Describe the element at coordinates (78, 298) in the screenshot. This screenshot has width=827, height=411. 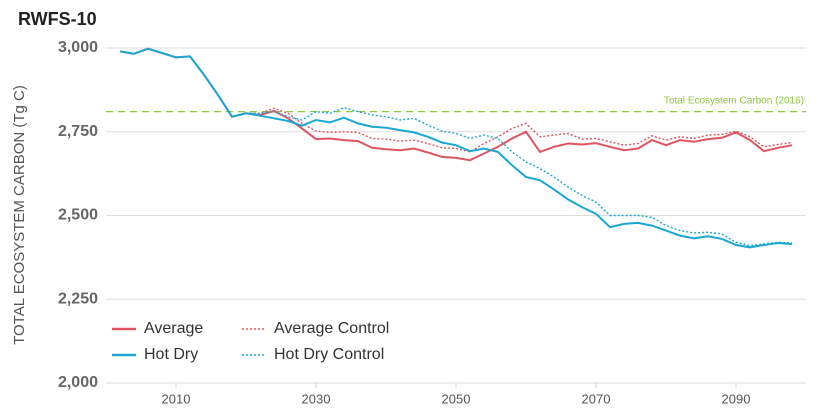
I see `y-tick-label: 2,250` at that location.